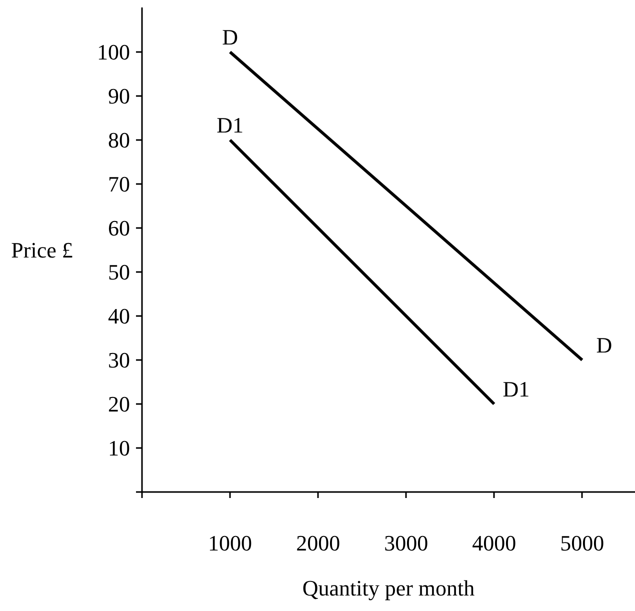  Describe the element at coordinates (119, 96) in the screenshot. I see `y-tick-label: 90` at that location.